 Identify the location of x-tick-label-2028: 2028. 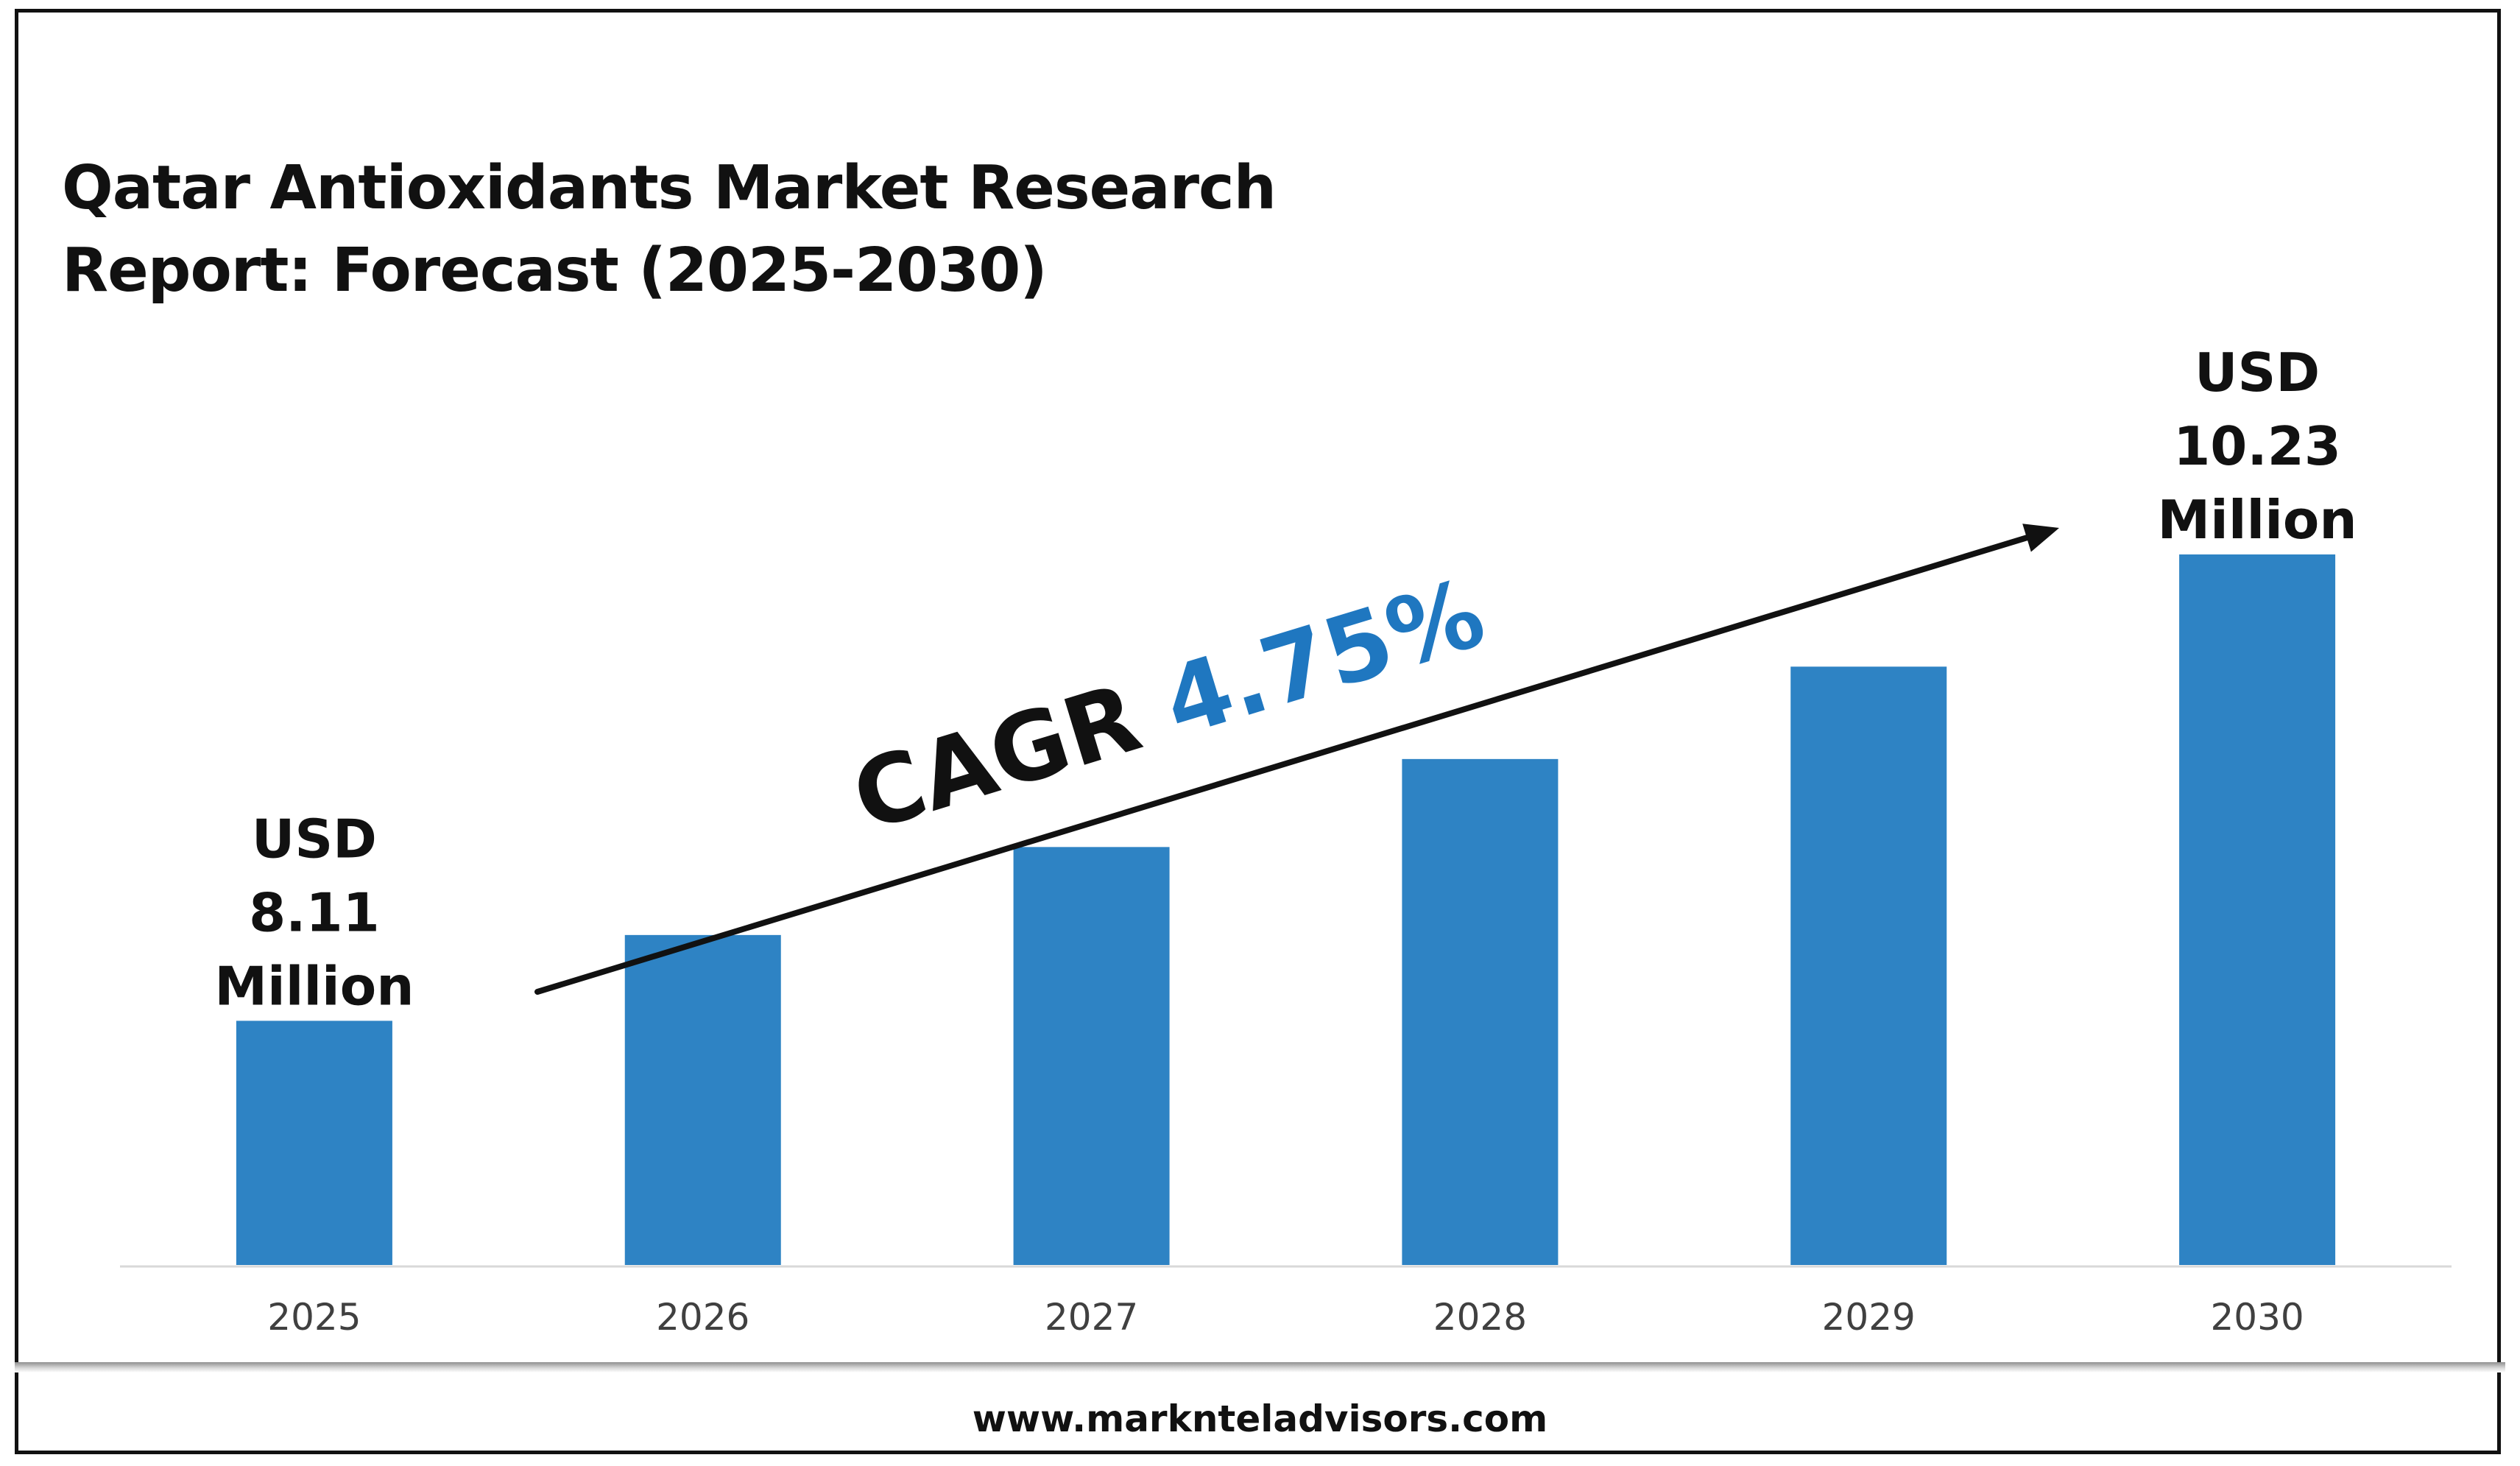
(1480, 1317).